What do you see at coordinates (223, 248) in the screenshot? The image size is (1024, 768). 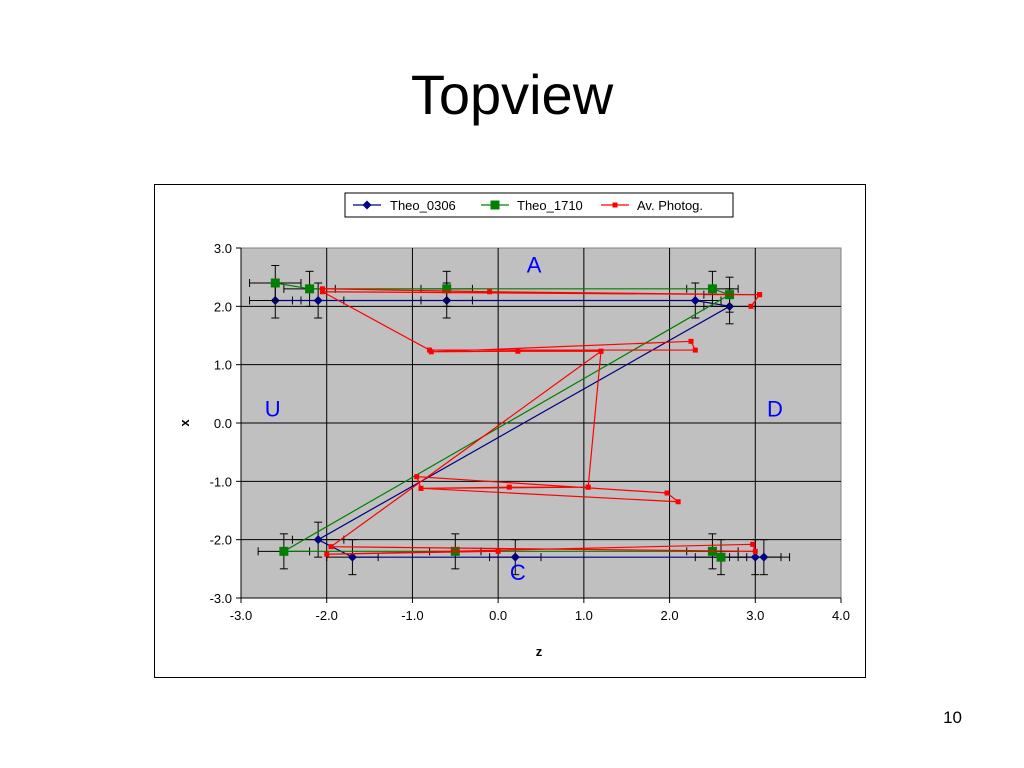 I see `y-tick-label: 3.0` at bounding box center [223, 248].